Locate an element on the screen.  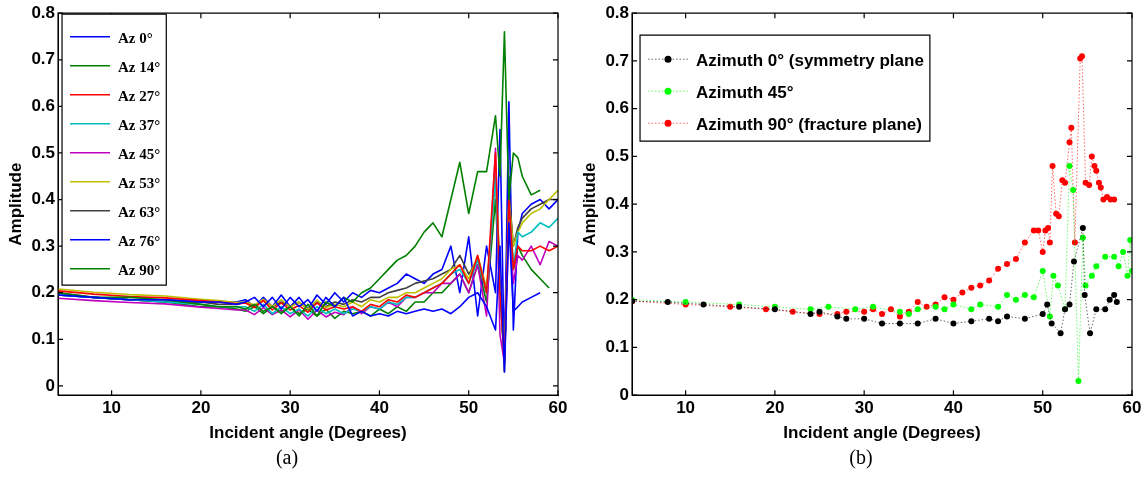
legend-label: Az 27° is located at coordinates (139, 95).